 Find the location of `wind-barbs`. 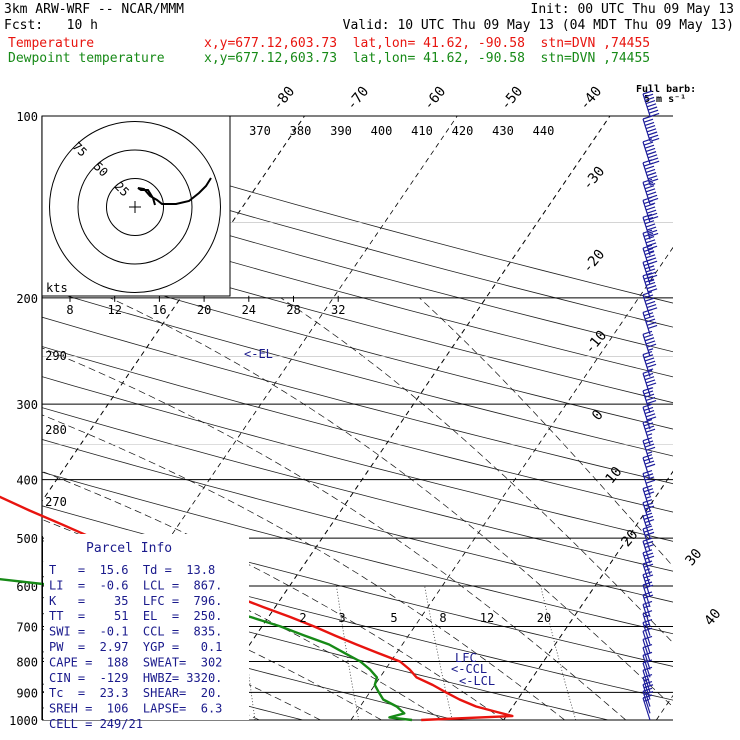

wind-barbs is located at coordinates (651, 405).